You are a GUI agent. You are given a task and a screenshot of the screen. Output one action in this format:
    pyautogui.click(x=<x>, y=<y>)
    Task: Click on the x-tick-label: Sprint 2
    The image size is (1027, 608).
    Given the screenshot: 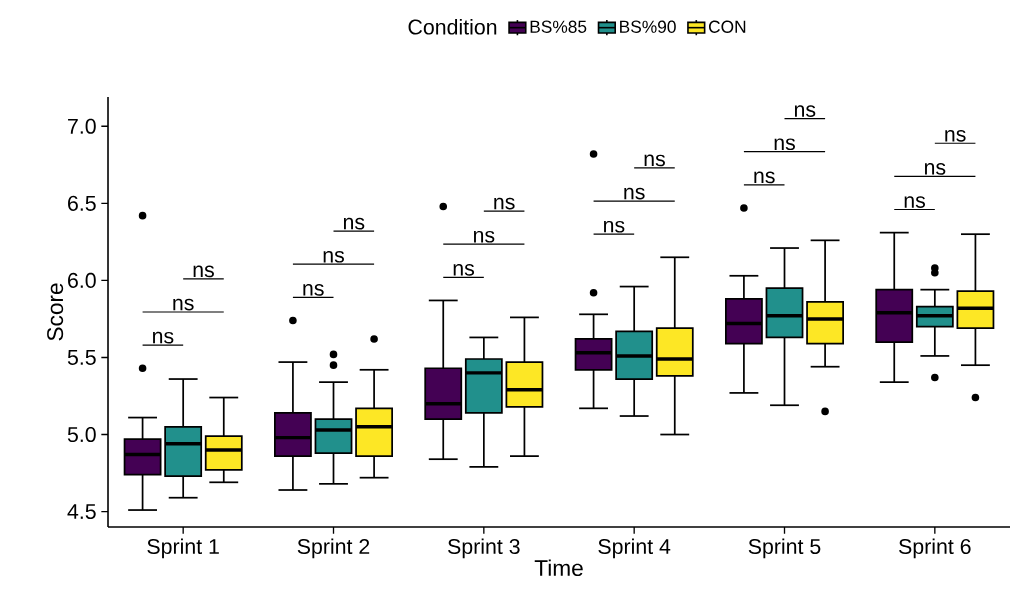 What is the action you would take?
    pyautogui.click(x=333, y=548)
    